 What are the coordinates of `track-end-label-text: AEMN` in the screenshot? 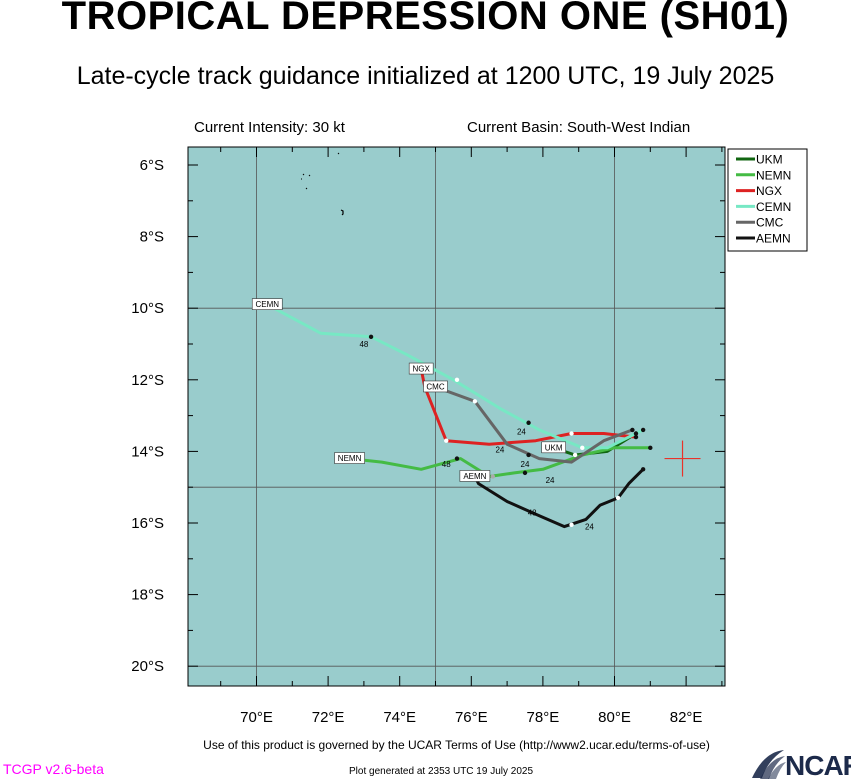 It's located at (474, 476).